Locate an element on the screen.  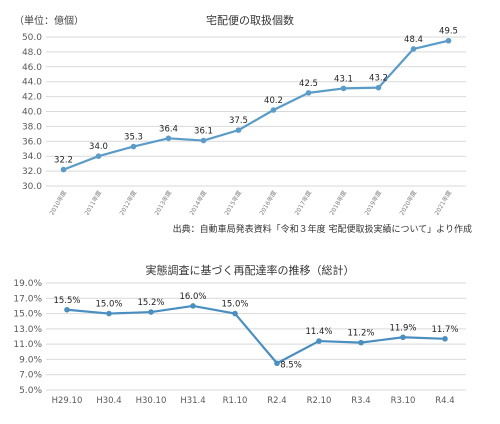
x-tick-label: 2016年度 is located at coordinates (268, 203).